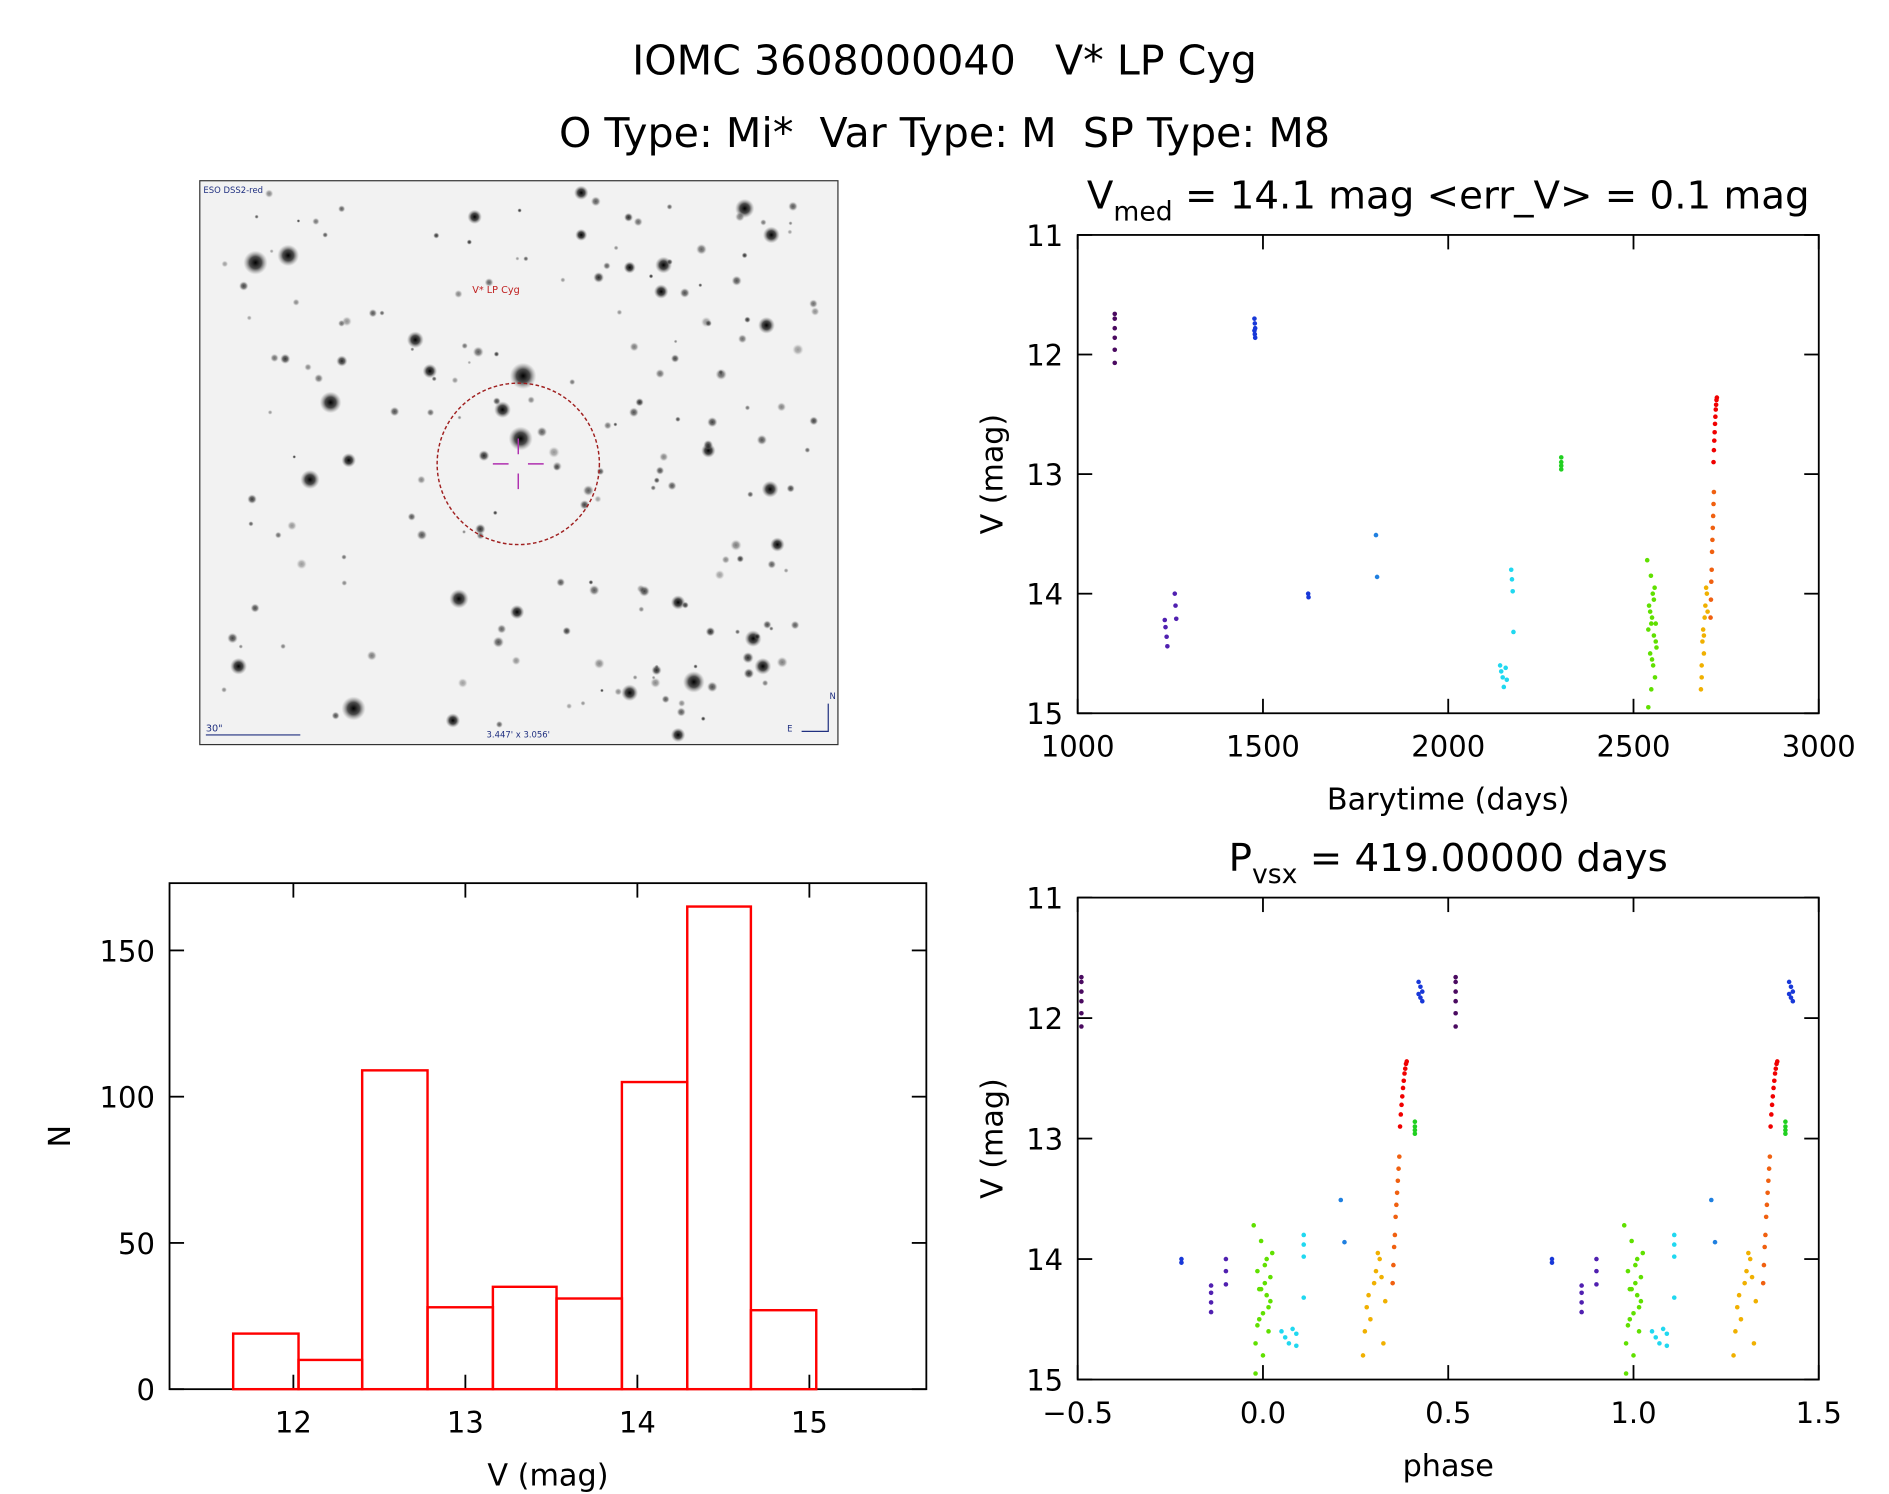 Image resolution: width=1889 pixels, height=1494 pixels. Describe the element at coordinates (1633, 1413) in the screenshot. I see `x-tick-label: 1.0` at that location.